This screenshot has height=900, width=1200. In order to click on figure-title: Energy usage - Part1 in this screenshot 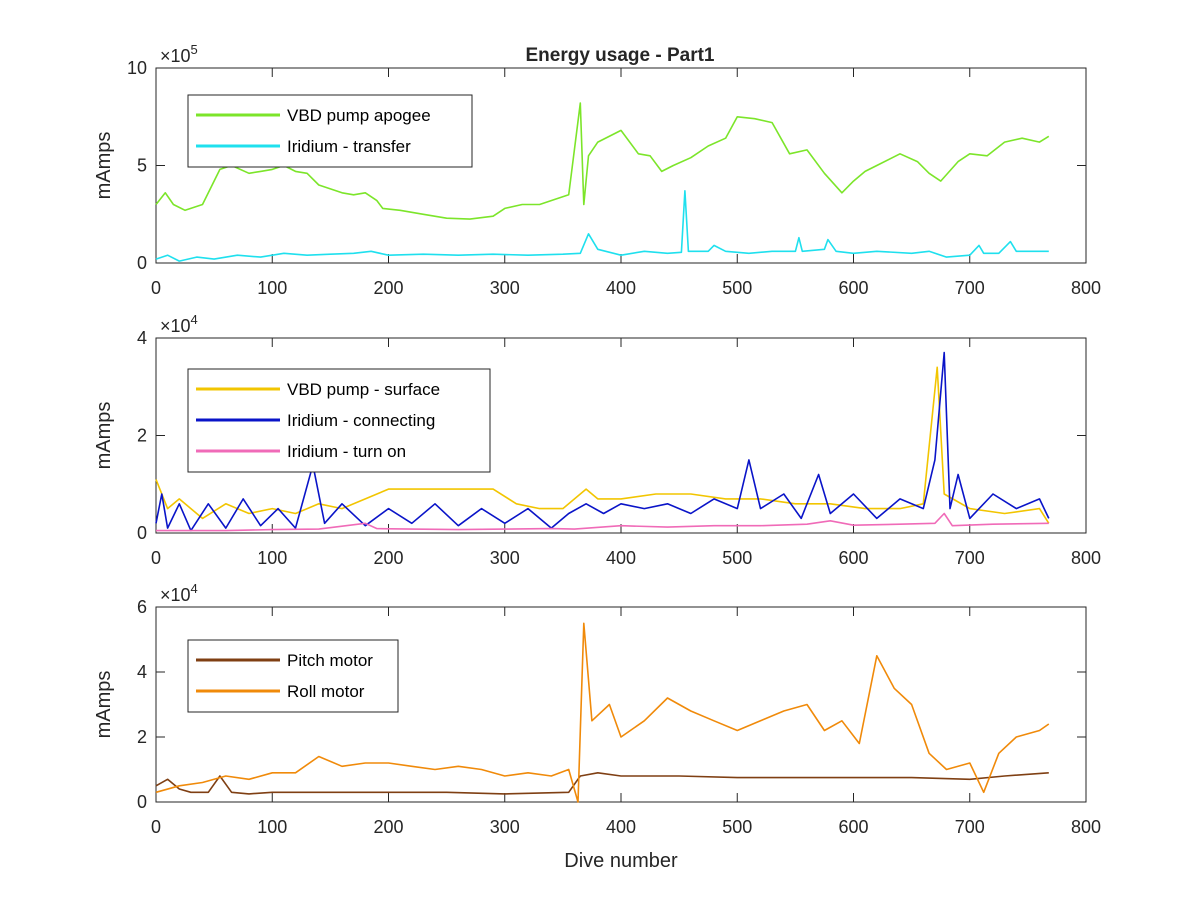, I will do `click(619, 55)`.